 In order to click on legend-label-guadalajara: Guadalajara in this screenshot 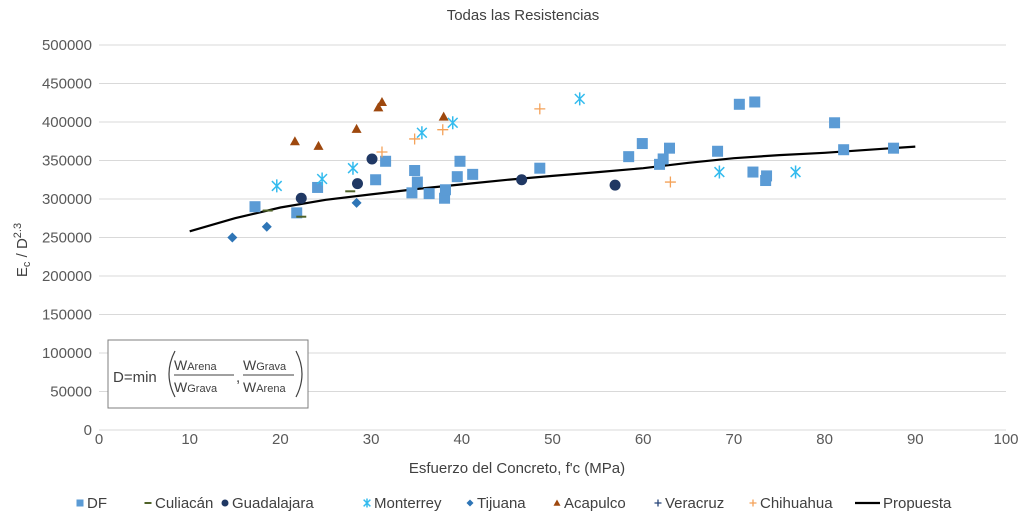, I will do `click(273, 503)`.